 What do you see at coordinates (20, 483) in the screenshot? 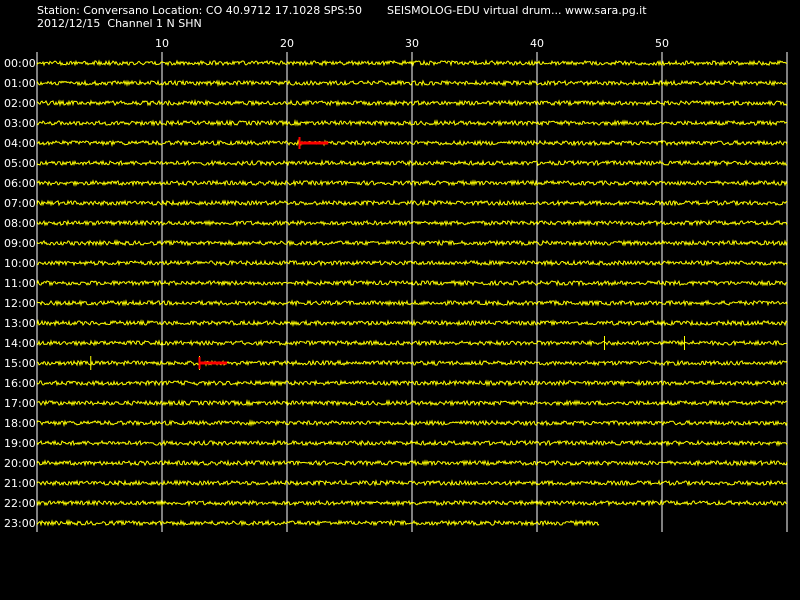
I see `row-label: 21:00` at bounding box center [20, 483].